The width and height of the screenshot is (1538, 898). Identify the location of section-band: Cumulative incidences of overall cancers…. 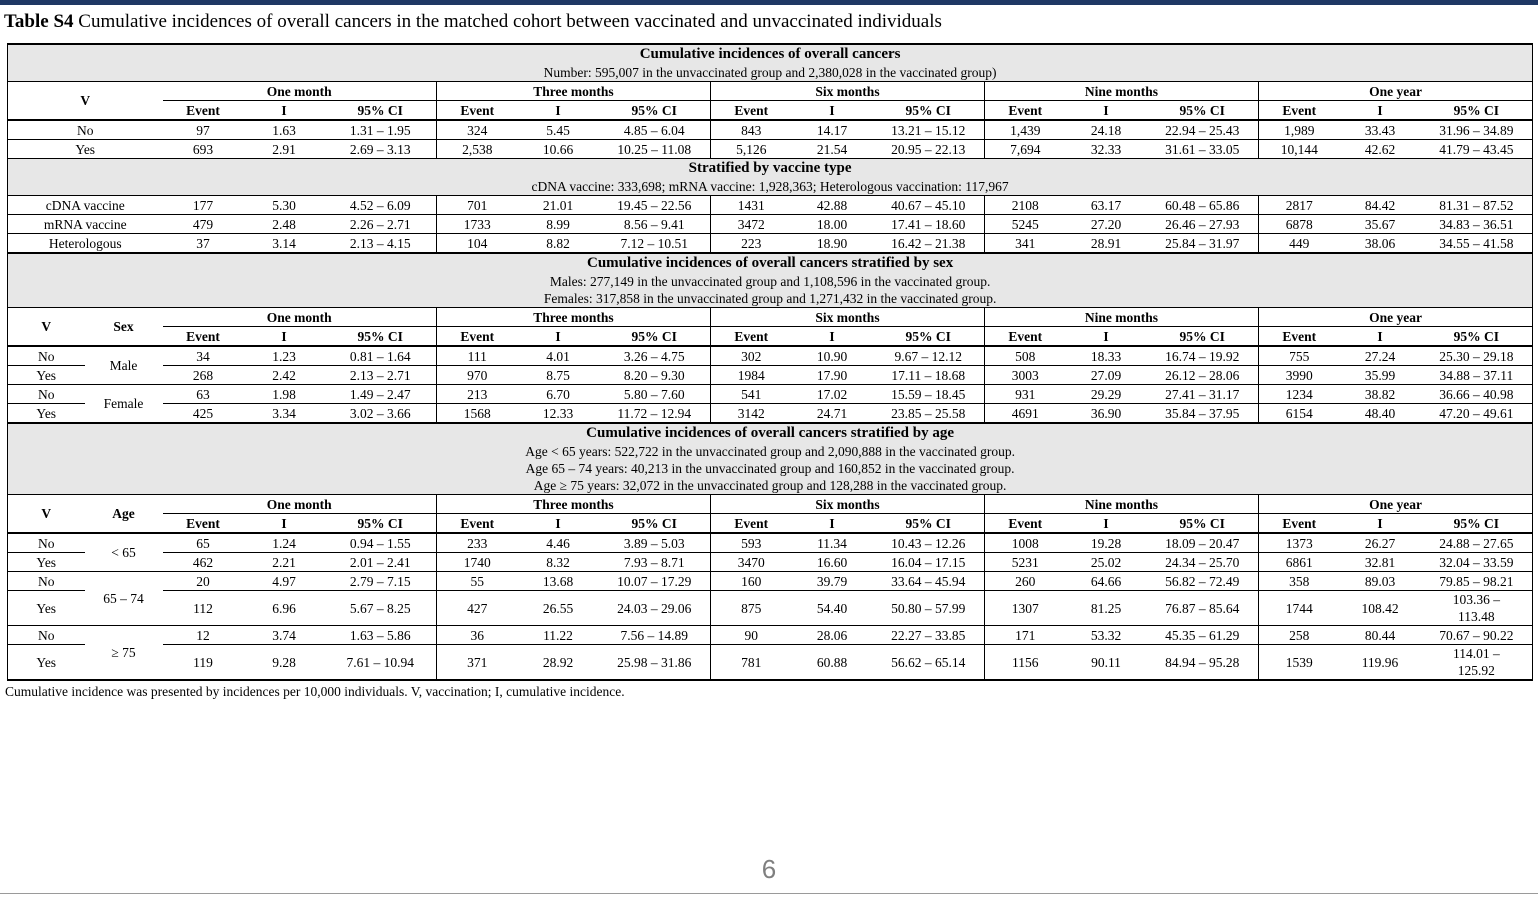
(770, 62).